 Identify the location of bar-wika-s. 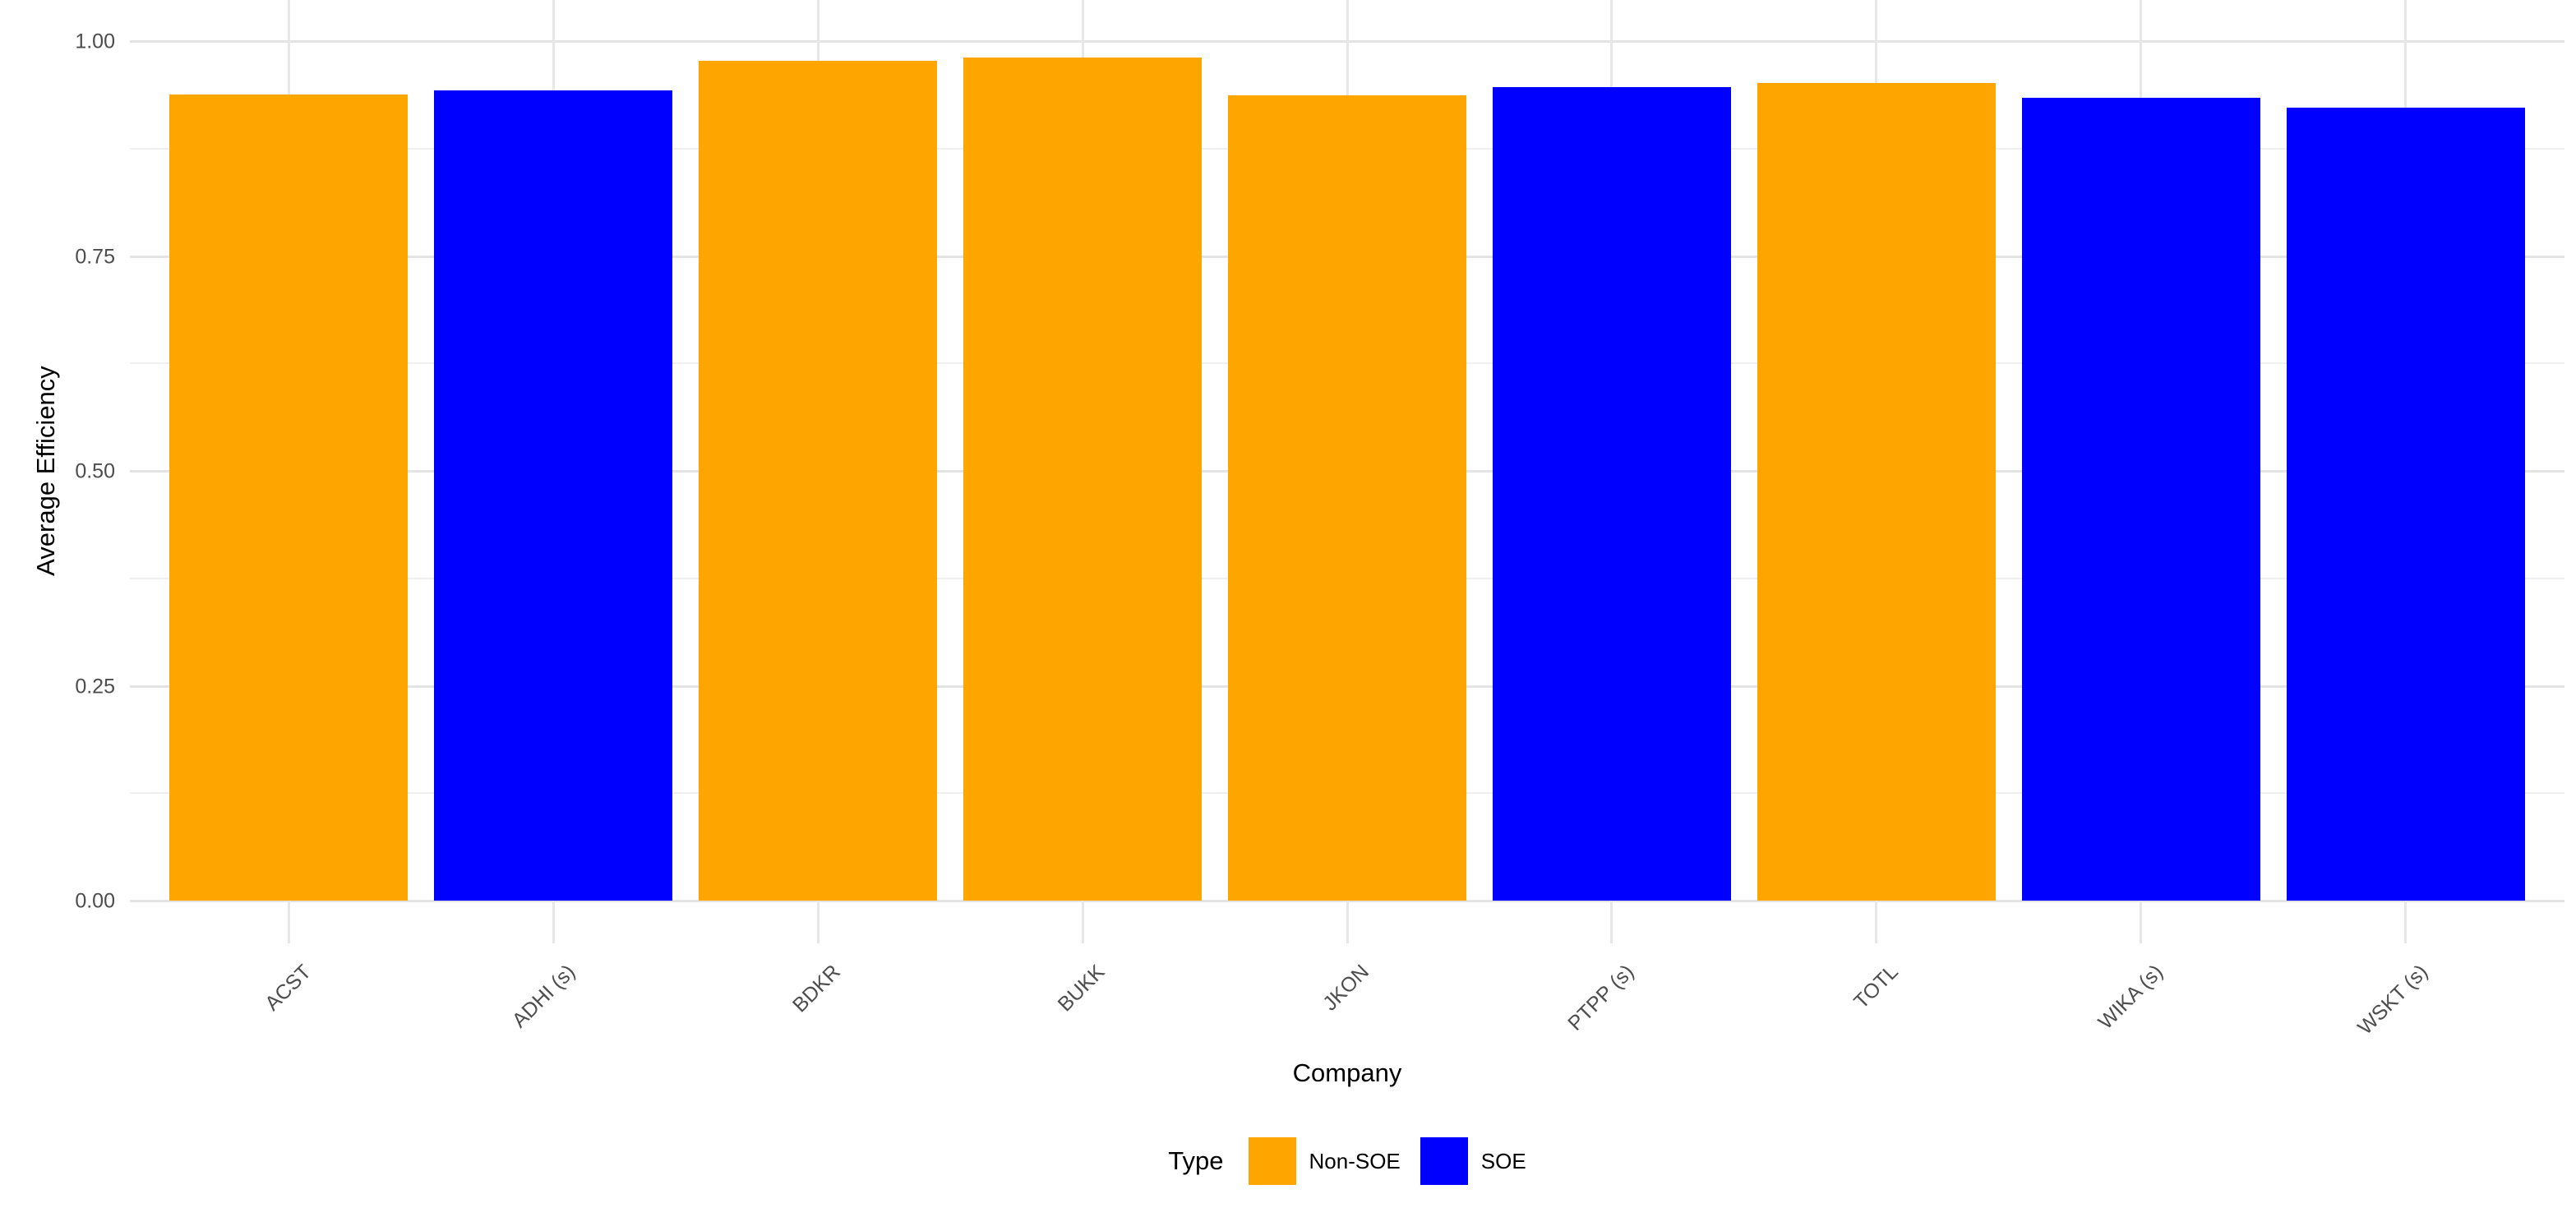
(2140, 499).